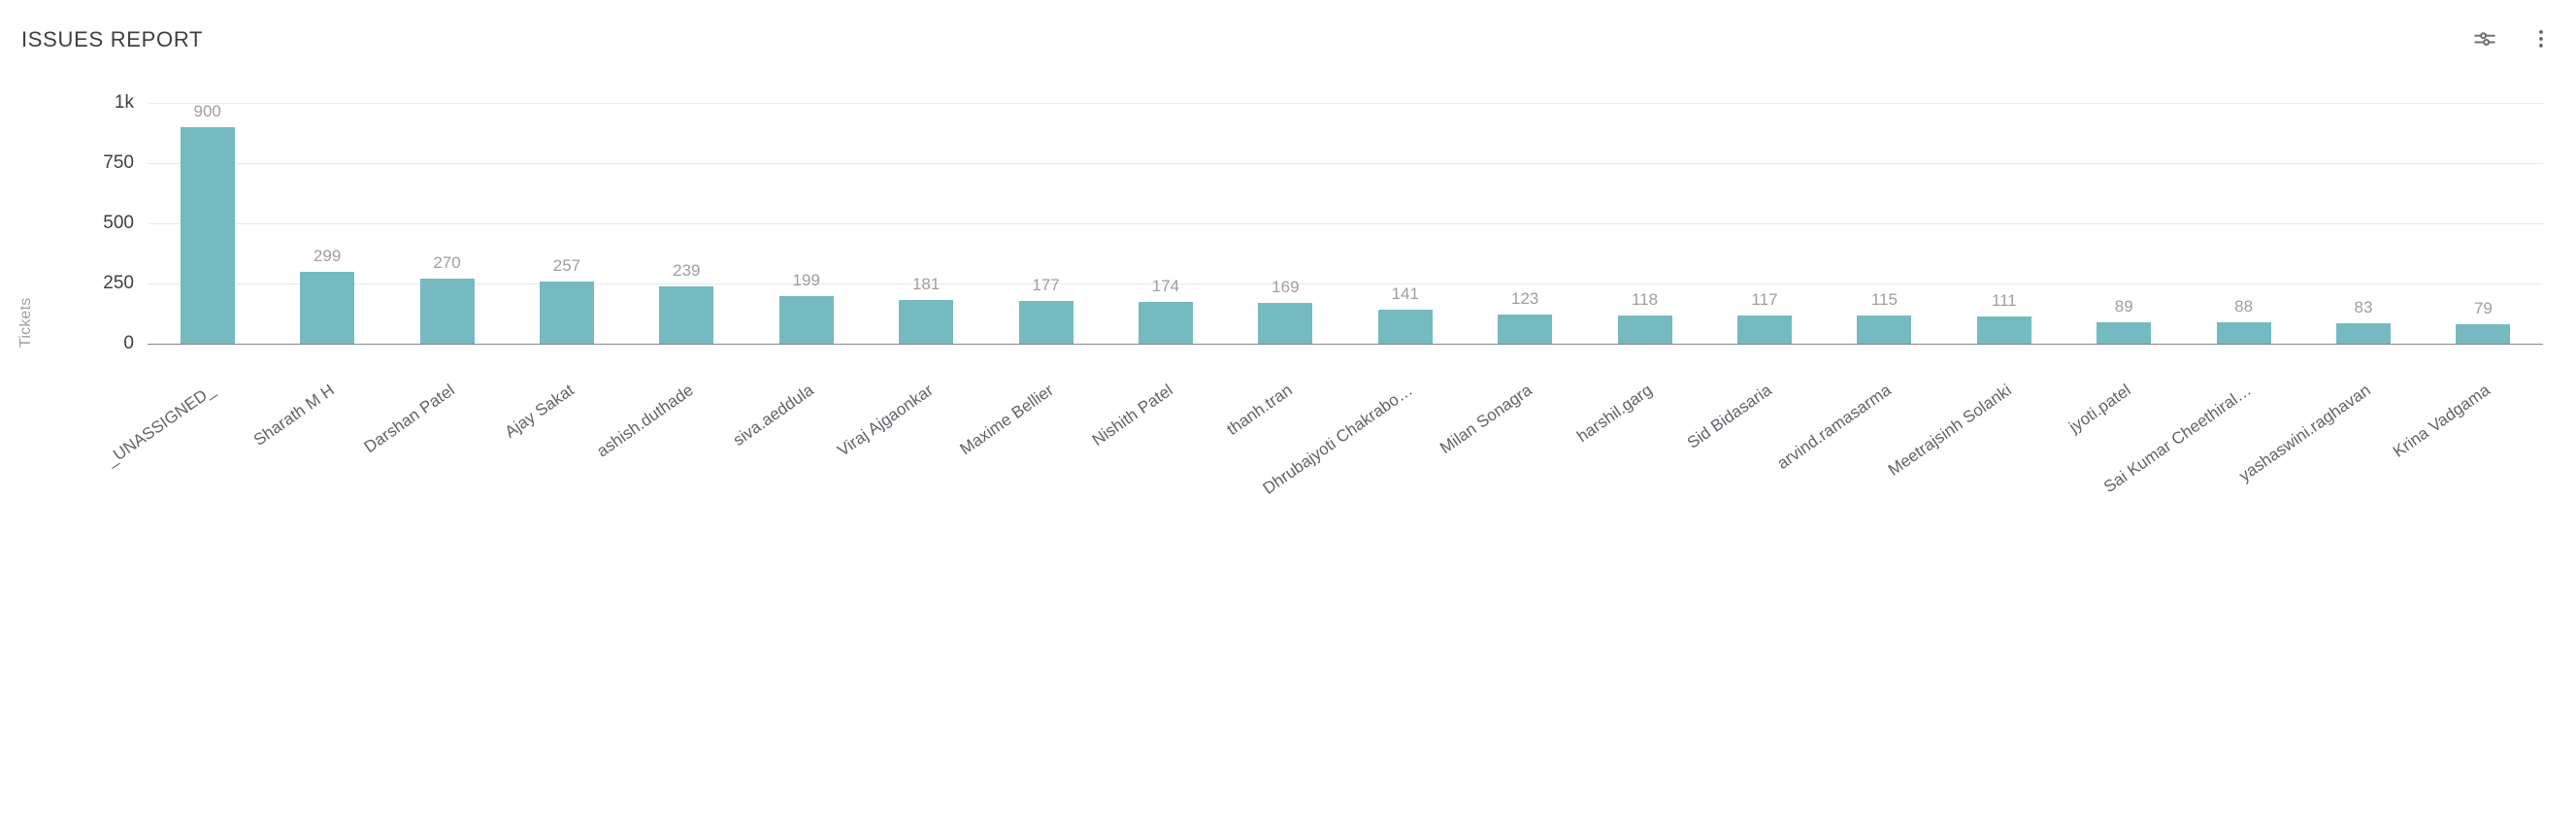 The image size is (2576, 833). What do you see at coordinates (1260, 410) in the screenshot?
I see `x-axis-category-label: thanh.tran` at bounding box center [1260, 410].